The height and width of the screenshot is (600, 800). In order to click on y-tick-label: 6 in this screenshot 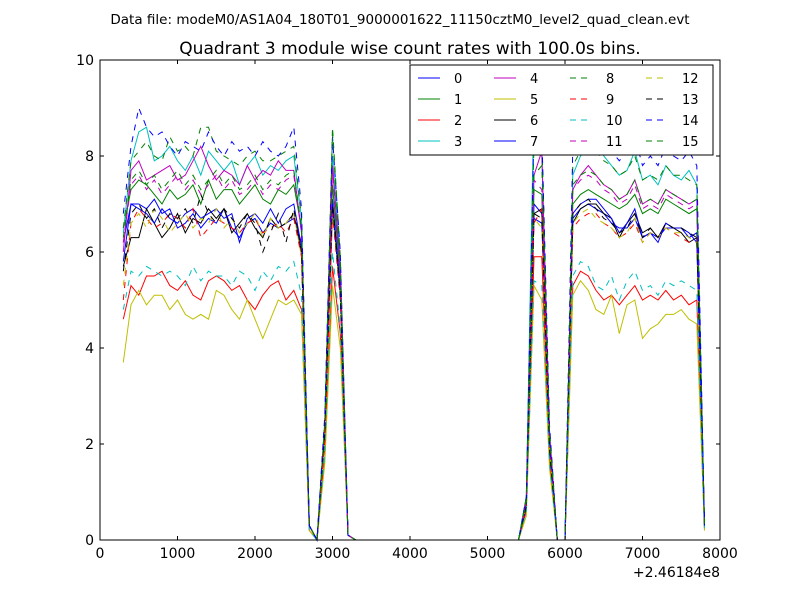, I will do `click(89, 253)`.